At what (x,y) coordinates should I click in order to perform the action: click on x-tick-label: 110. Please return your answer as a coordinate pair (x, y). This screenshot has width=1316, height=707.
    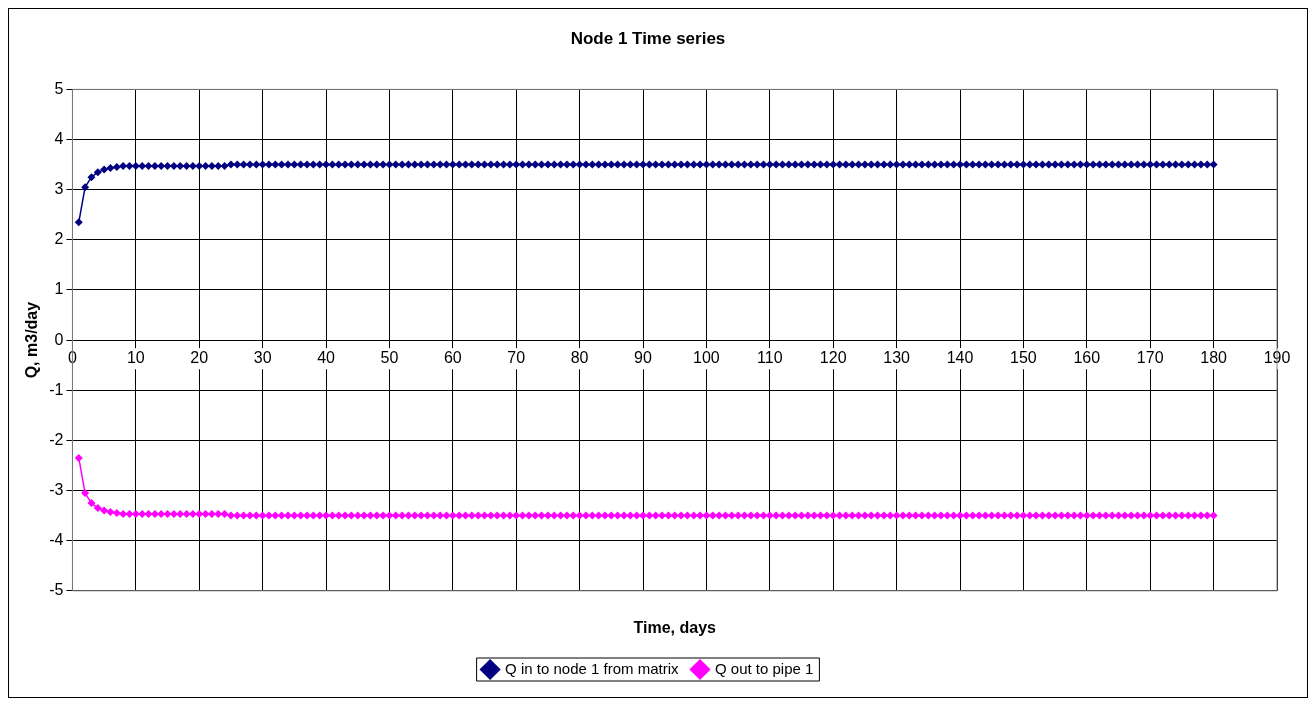
    Looking at the image, I should click on (770, 358).